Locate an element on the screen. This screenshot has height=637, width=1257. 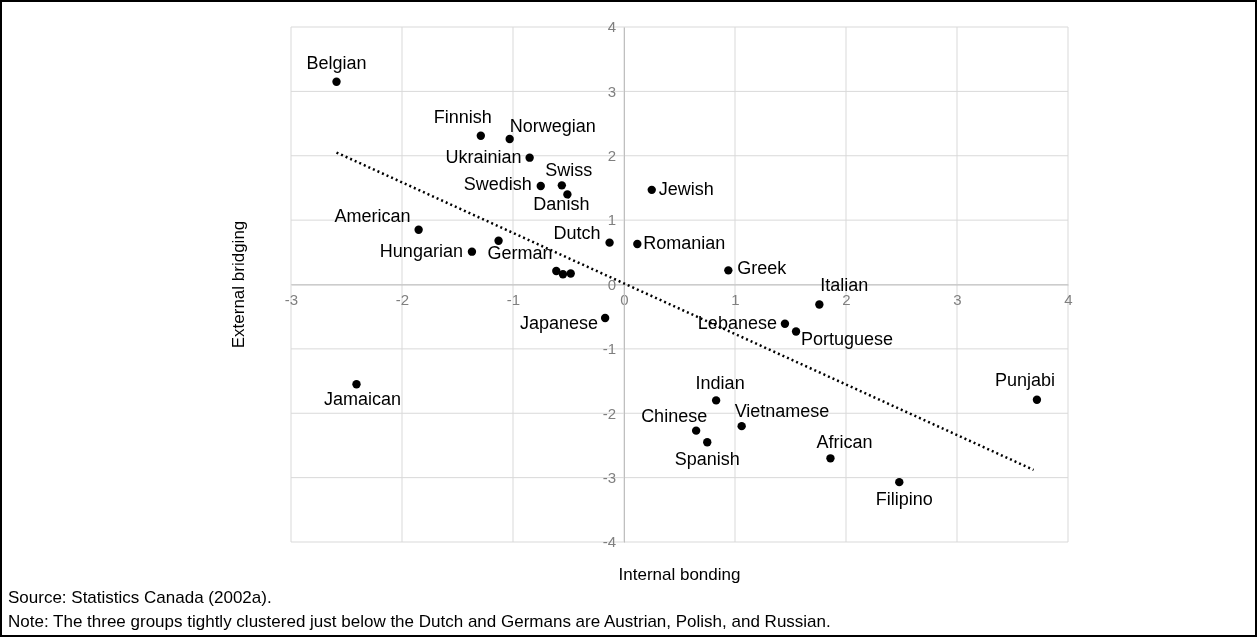
y-tick-label: 1 is located at coordinates (611, 220).